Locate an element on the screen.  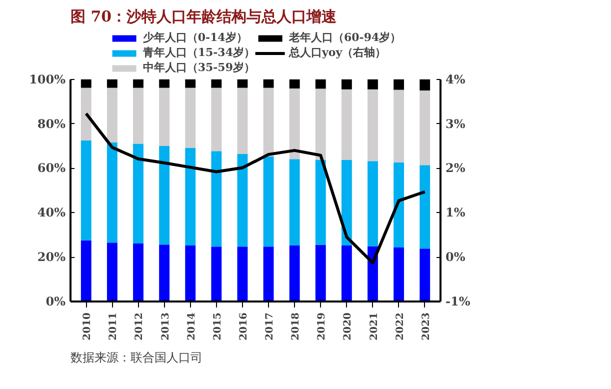
x-tick-label: 2012 is located at coordinates (140, 326).